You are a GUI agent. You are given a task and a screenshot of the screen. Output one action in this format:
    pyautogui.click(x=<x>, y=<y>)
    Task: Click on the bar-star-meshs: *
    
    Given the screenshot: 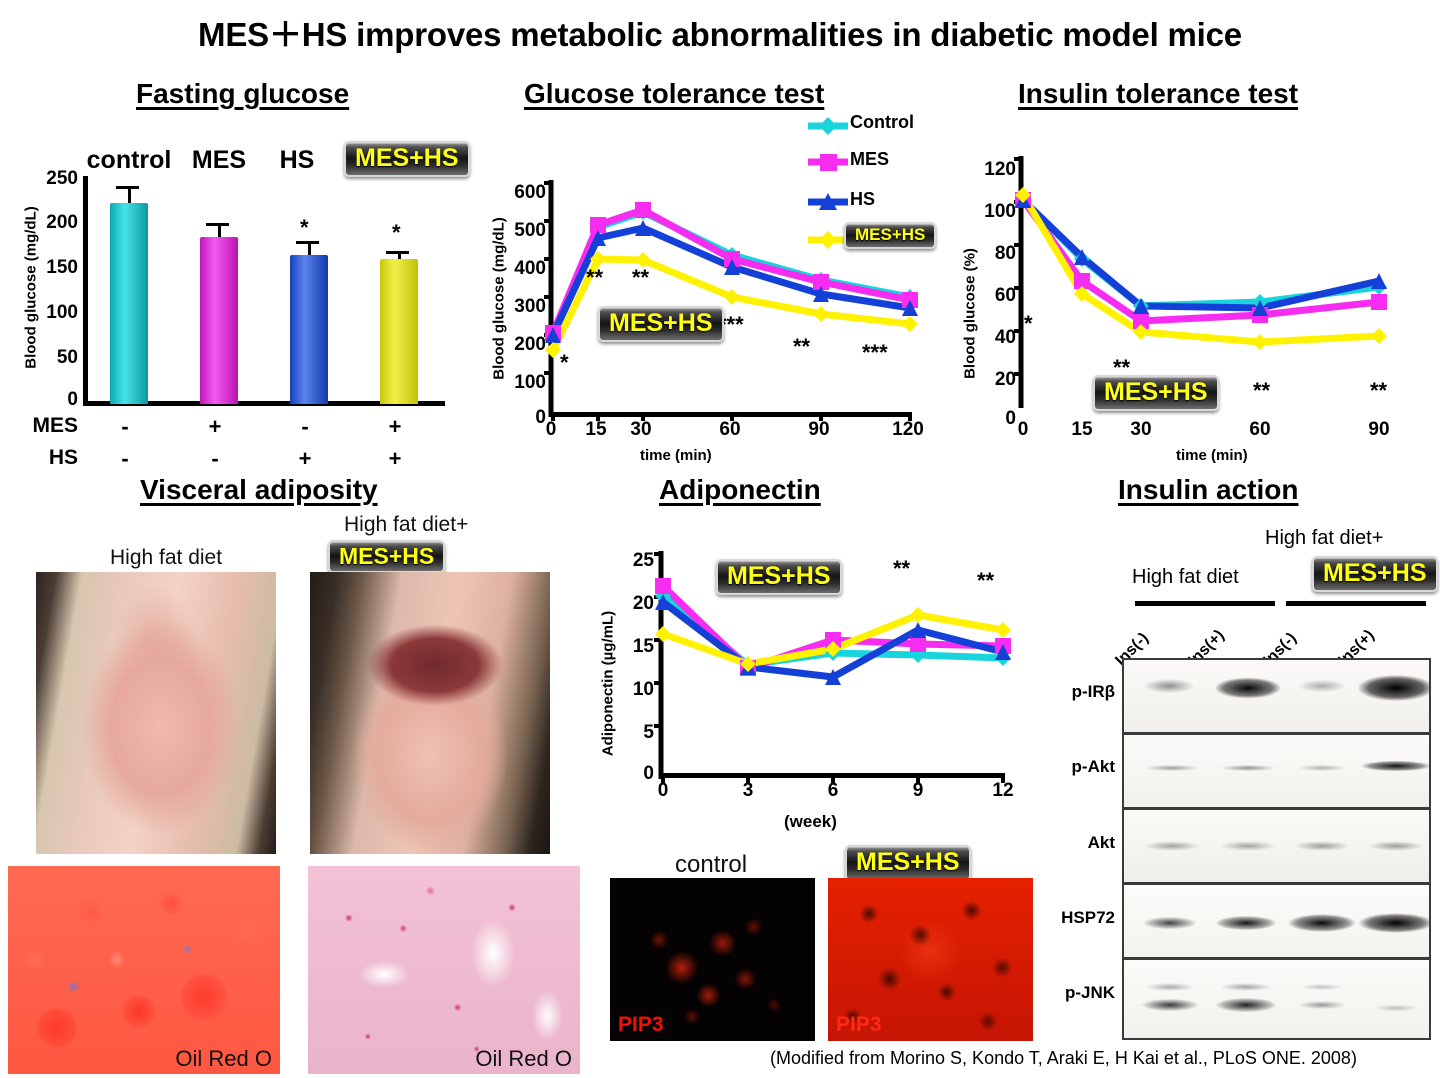 What is the action you would take?
    pyautogui.click(x=396, y=232)
    